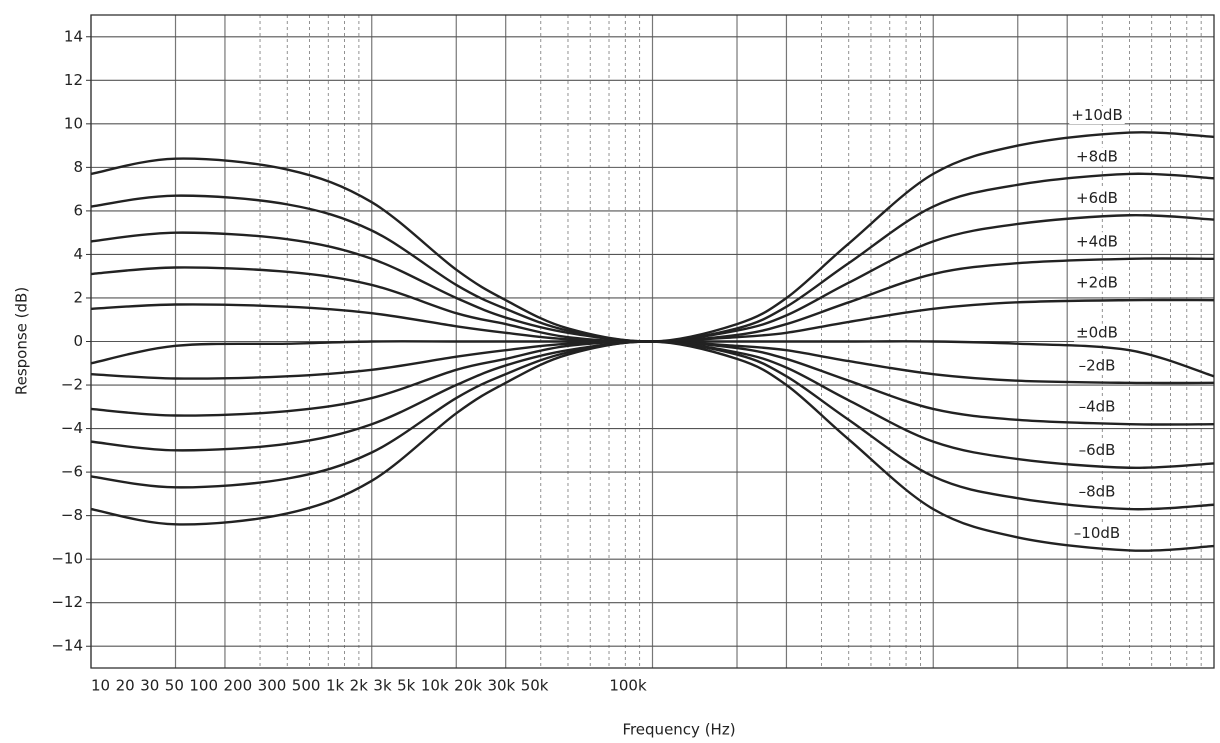  I want to click on curve-label: ±0dB, so click(1097, 333).